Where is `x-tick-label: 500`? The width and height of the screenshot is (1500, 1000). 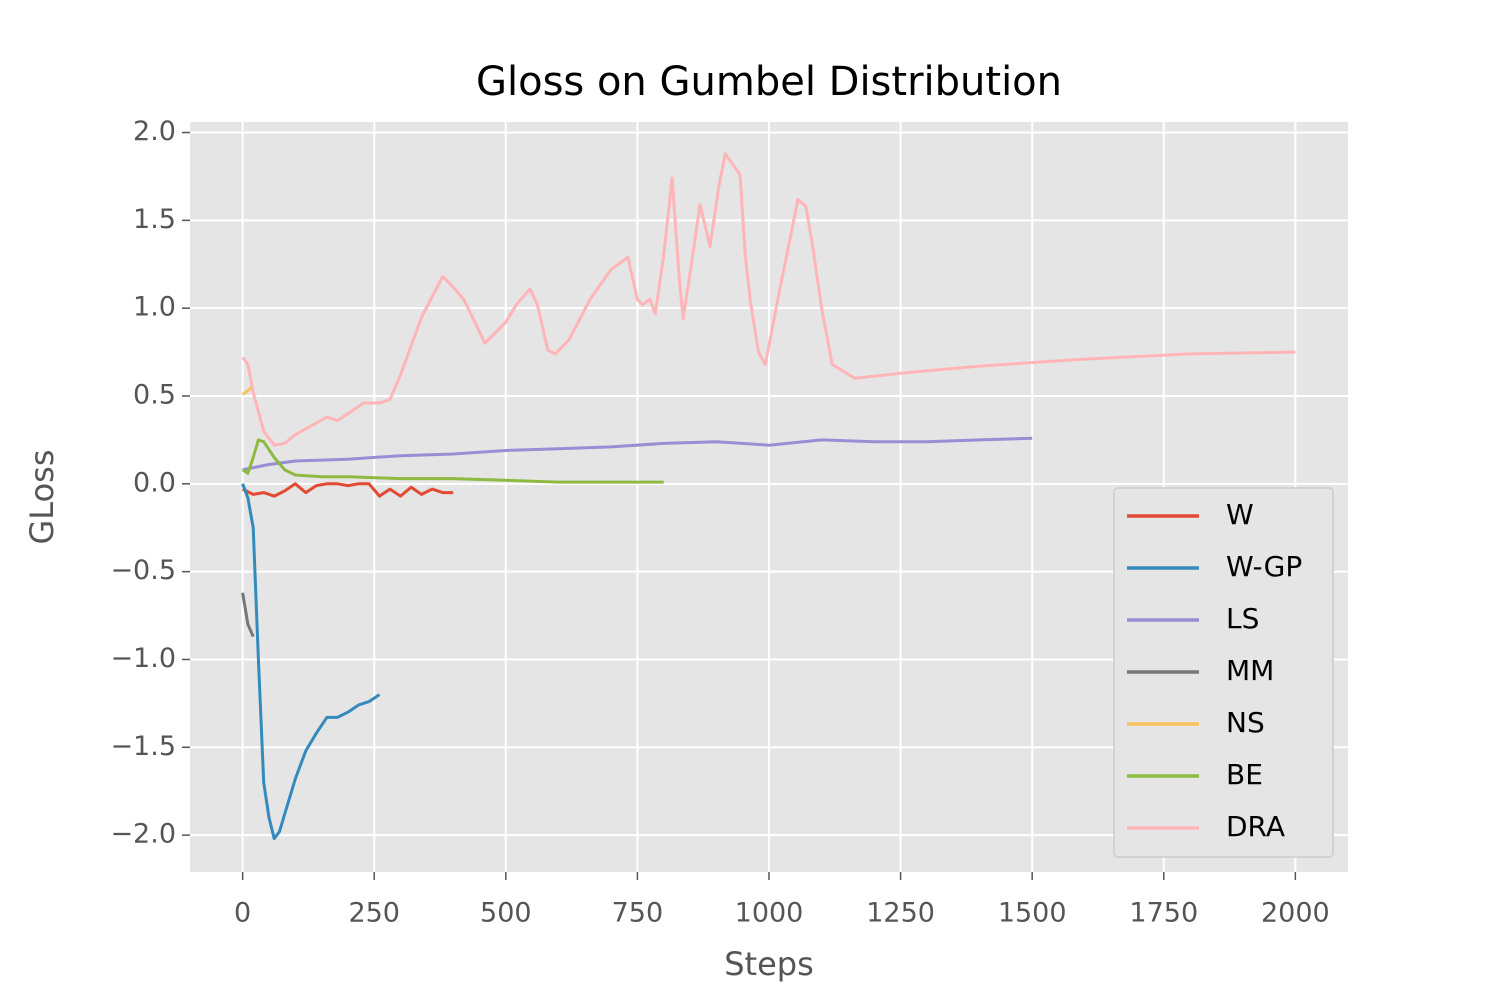
x-tick-label: 500 is located at coordinates (506, 913).